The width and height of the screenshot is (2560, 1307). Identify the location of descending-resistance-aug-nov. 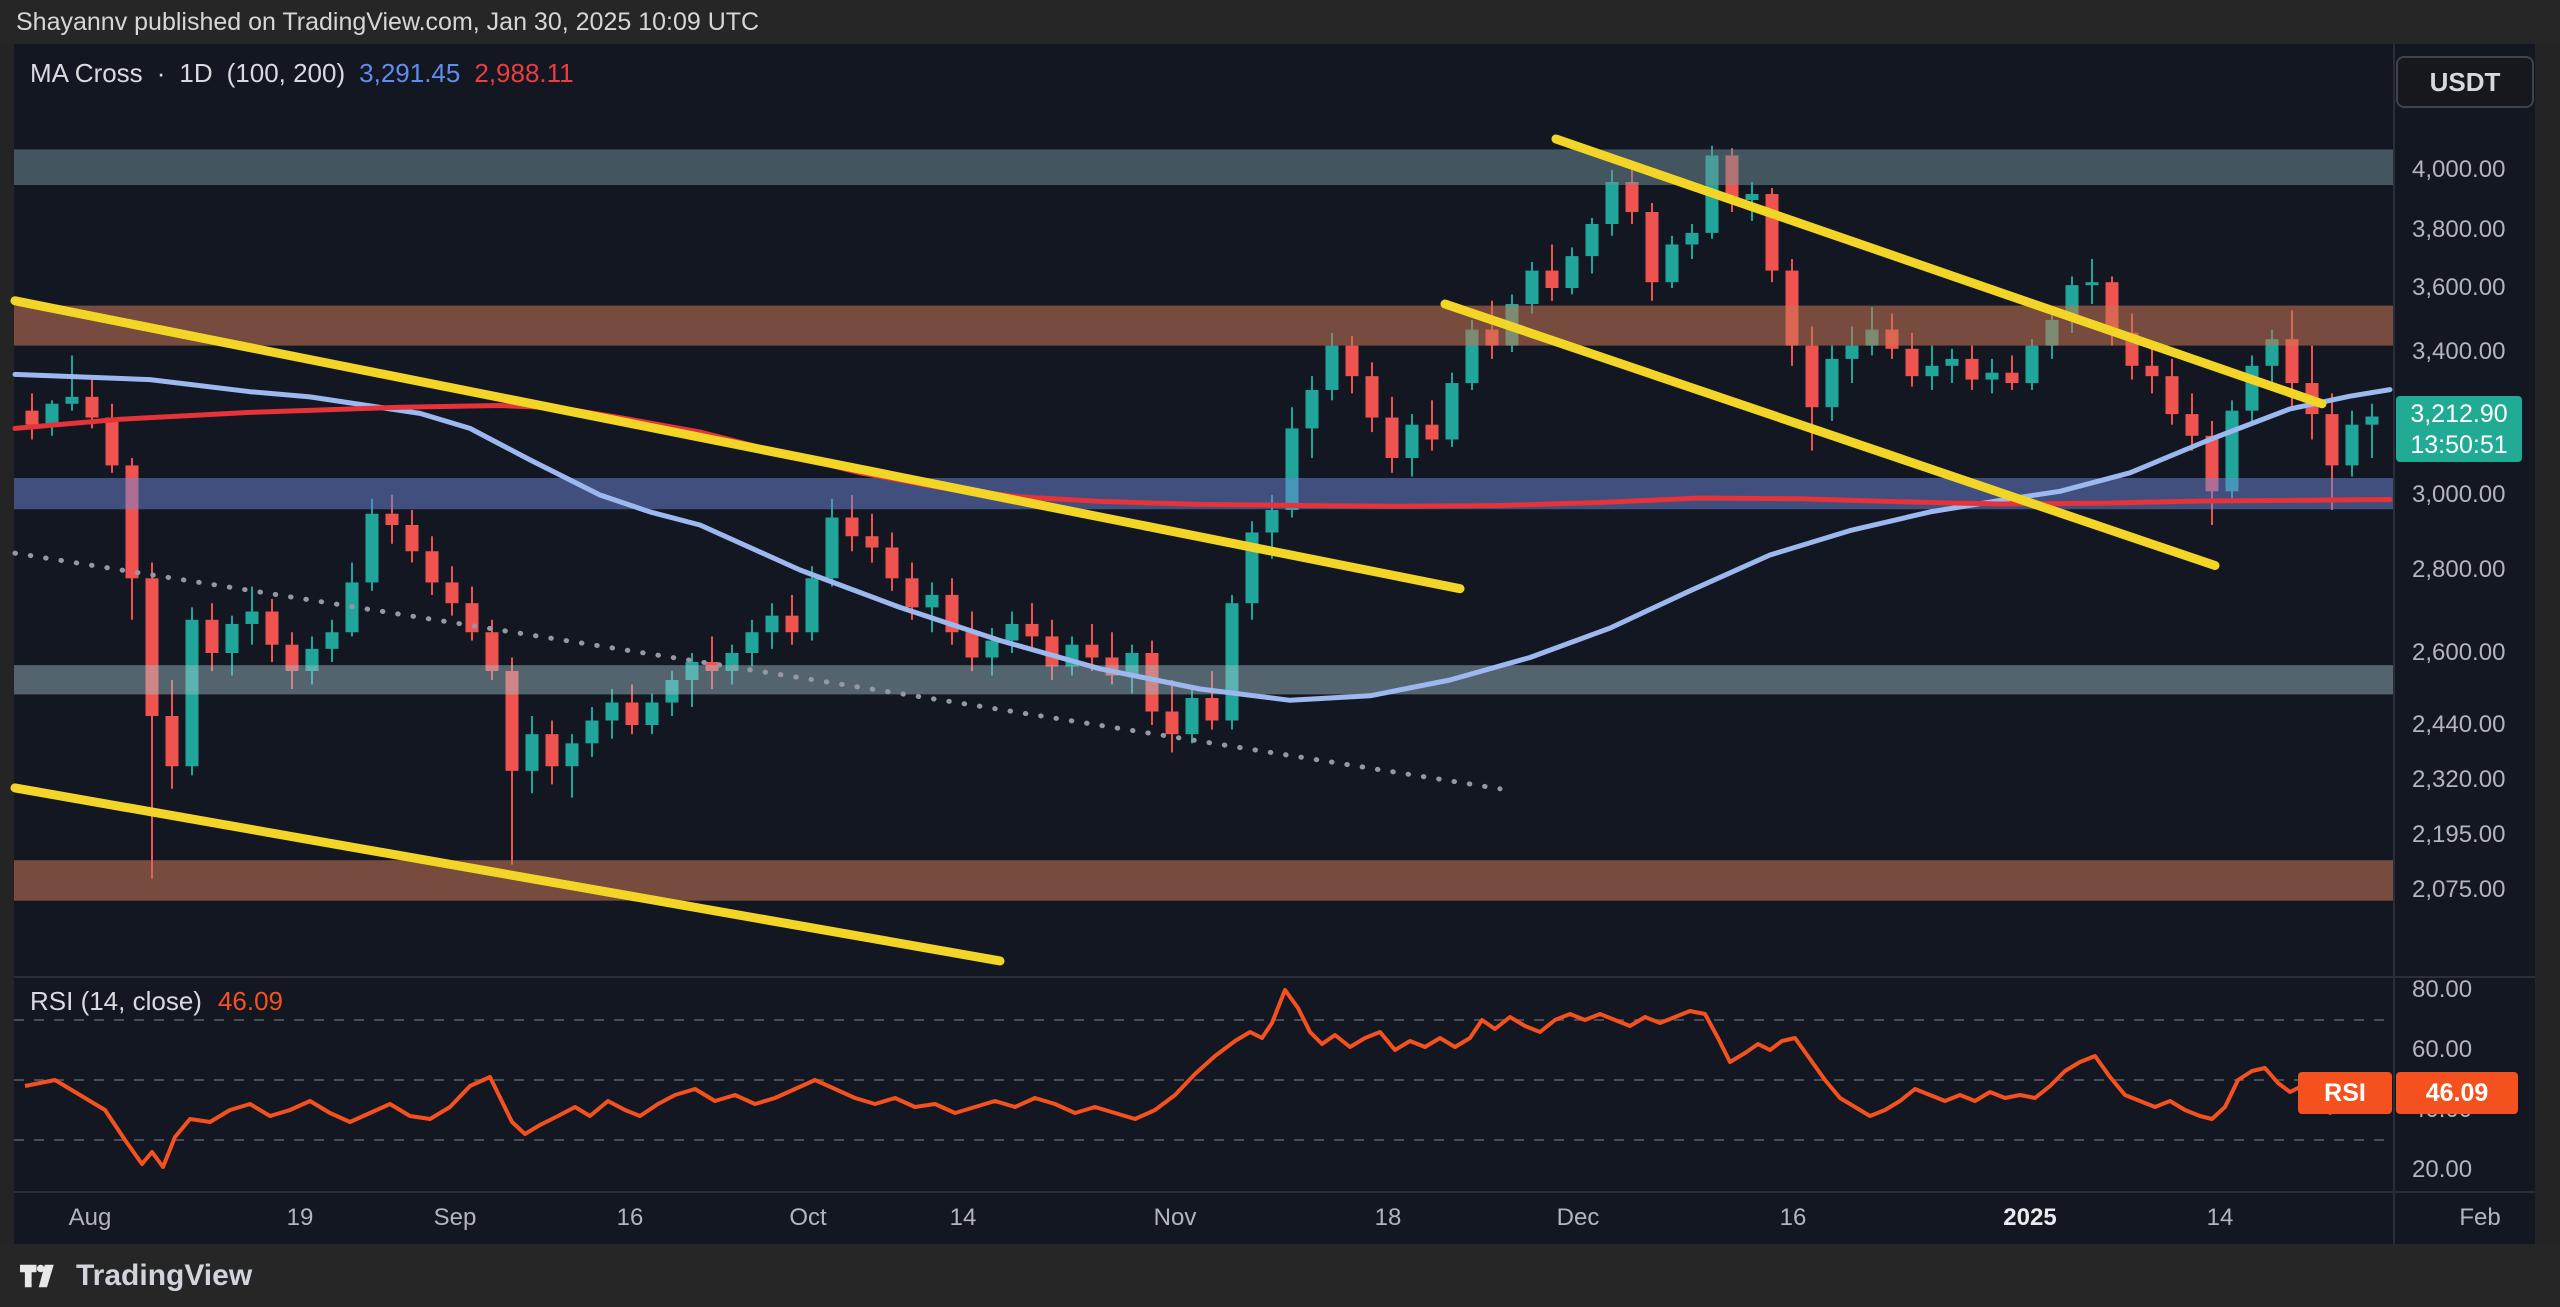
(737, 445).